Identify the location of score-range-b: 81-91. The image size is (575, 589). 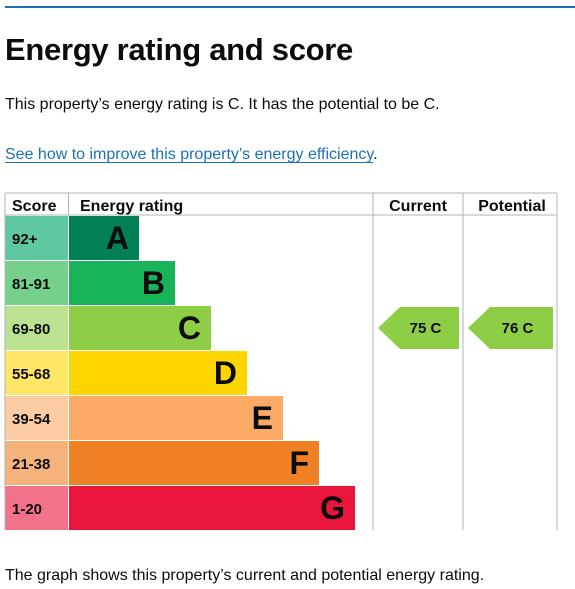
(31, 284).